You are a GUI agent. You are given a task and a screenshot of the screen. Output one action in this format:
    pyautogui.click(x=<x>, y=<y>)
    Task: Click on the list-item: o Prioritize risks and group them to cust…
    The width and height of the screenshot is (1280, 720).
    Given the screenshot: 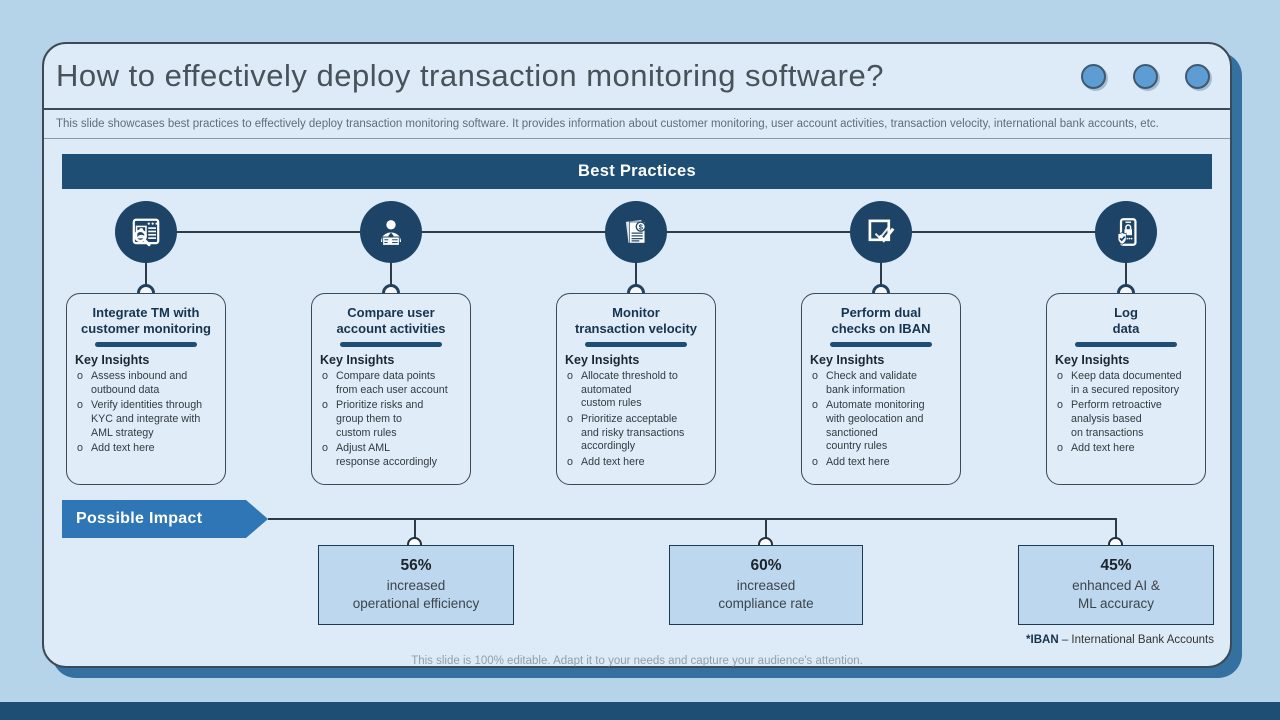 What is the action you would take?
    pyautogui.click(x=391, y=419)
    